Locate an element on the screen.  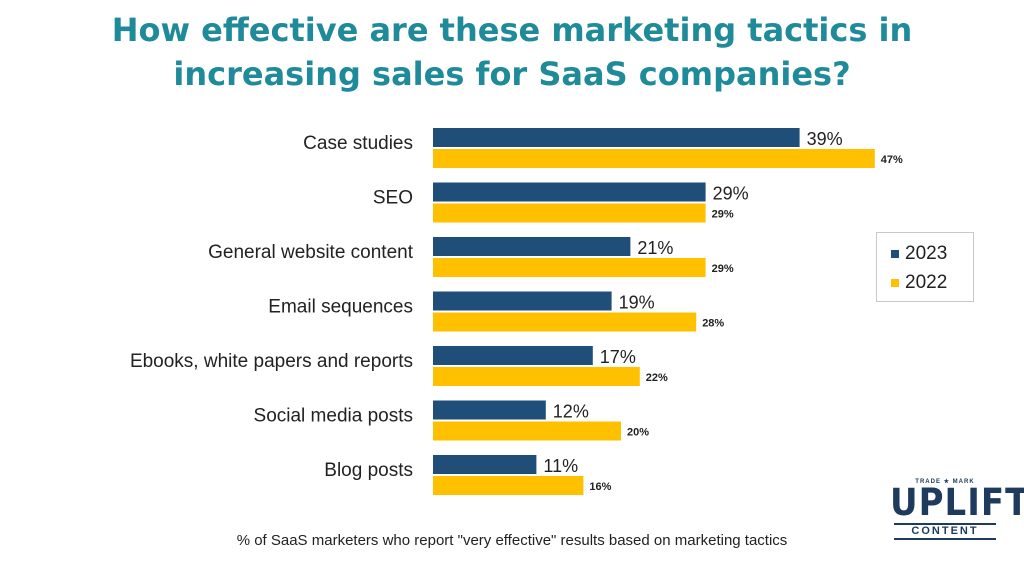
data-label-2023: 11% is located at coordinates (560, 466).